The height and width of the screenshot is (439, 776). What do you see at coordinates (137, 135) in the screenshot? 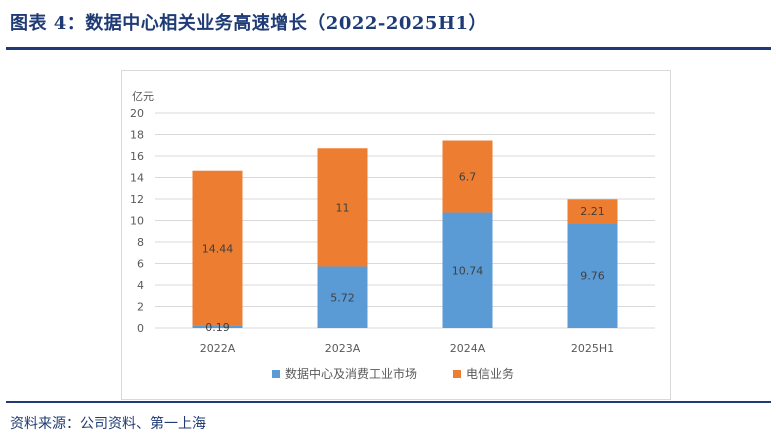
I see `y-tick-label: 18` at bounding box center [137, 135].